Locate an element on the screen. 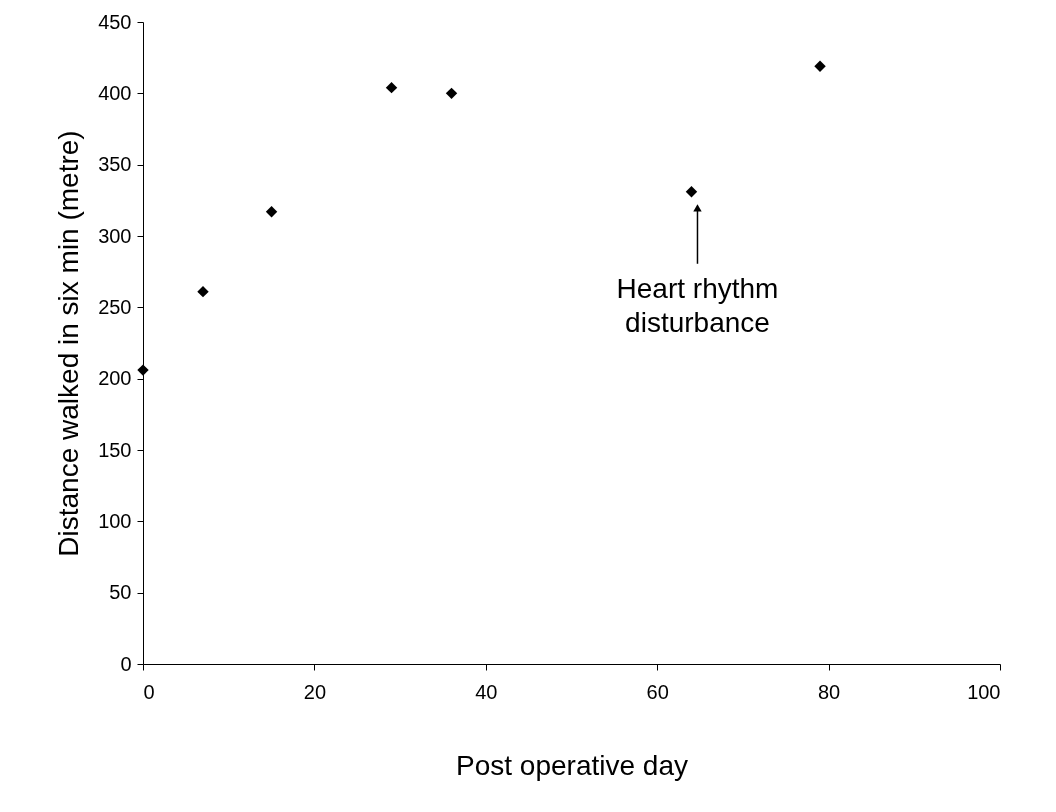 Image resolution: width=1056 pixels, height=812 pixels. y-tick-label: 0 is located at coordinates (126, 663).